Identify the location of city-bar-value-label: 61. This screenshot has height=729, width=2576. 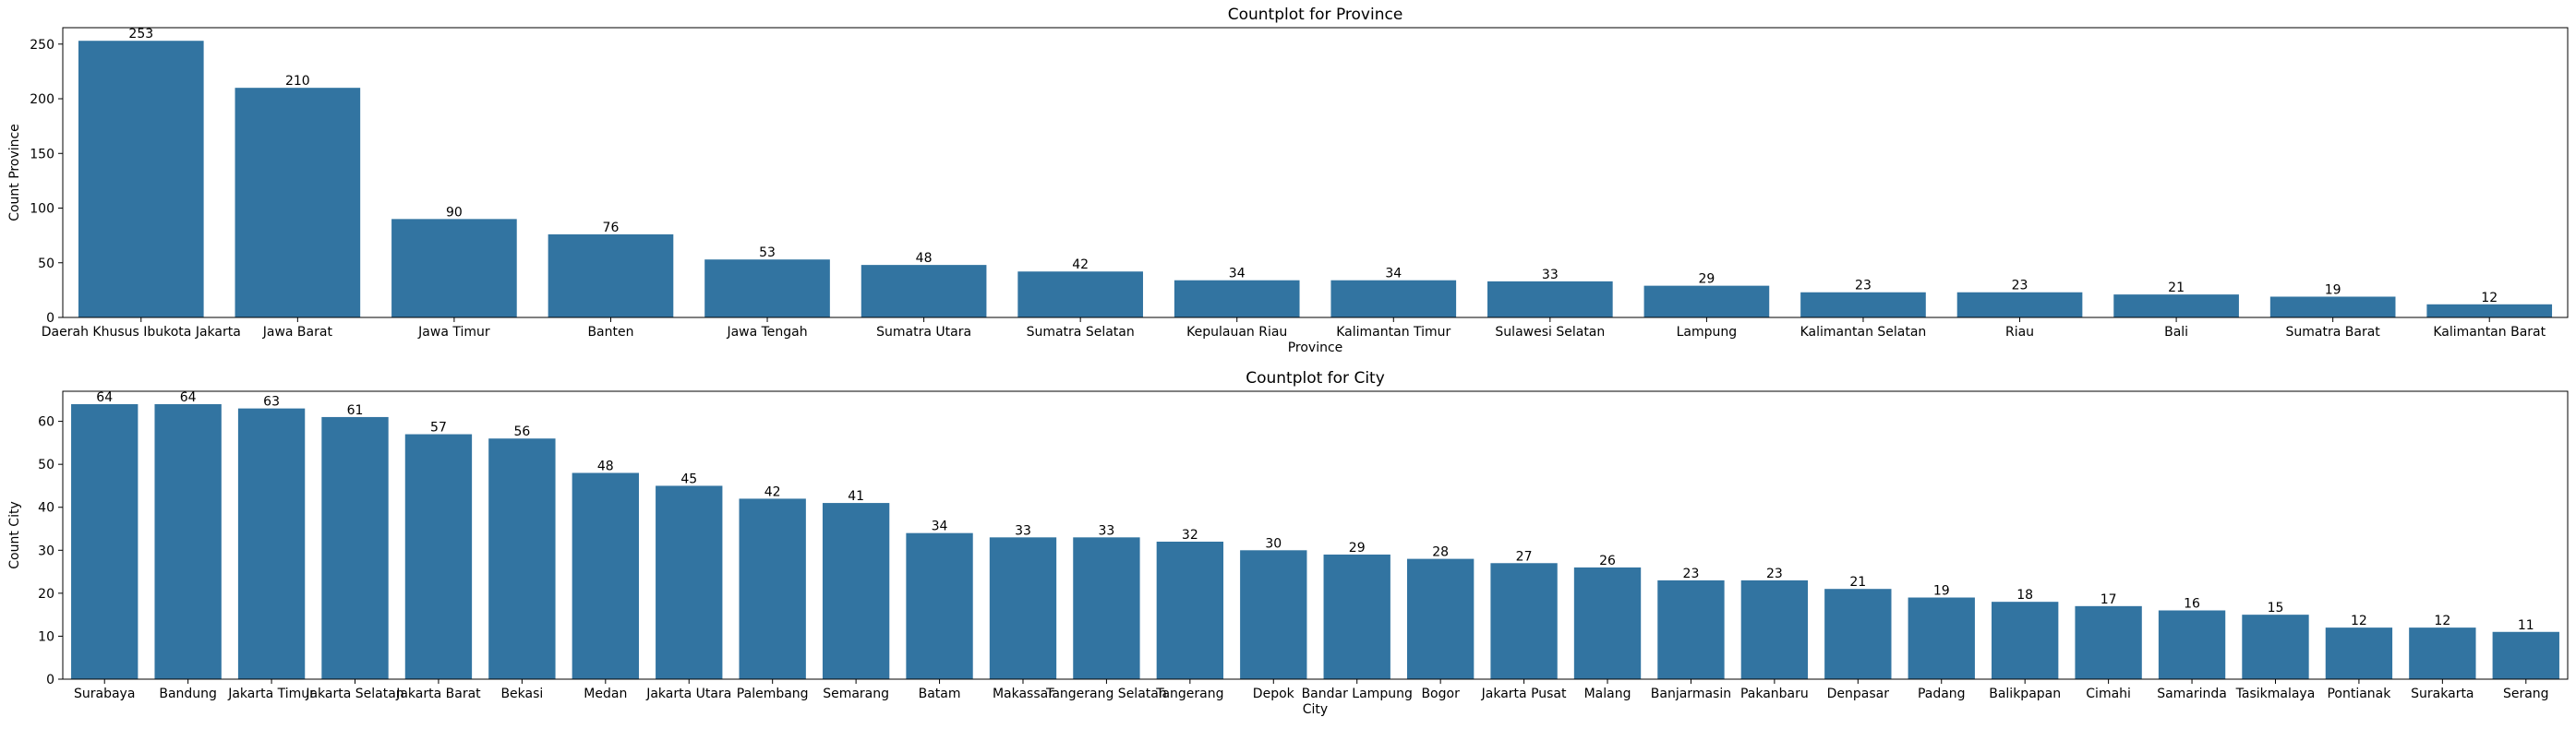
(355, 411).